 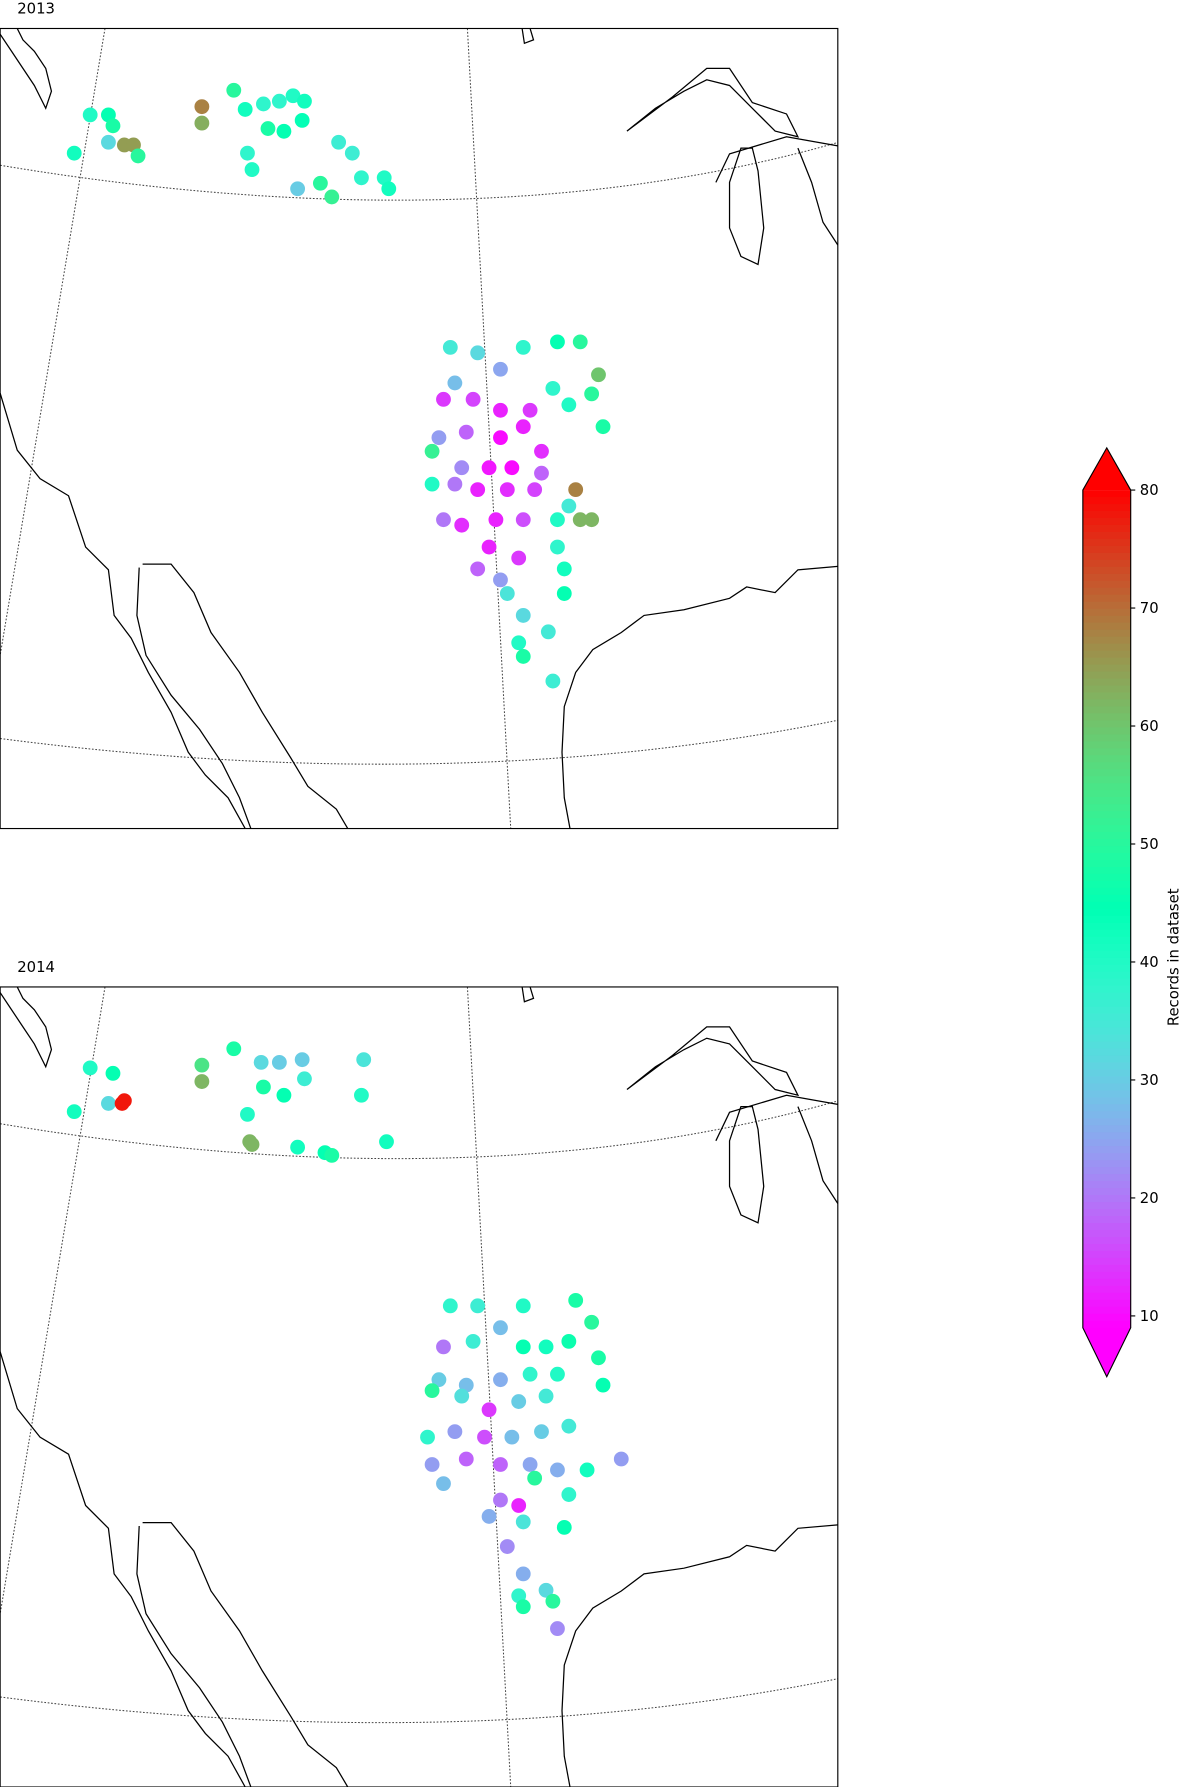 I want to click on colorbar-tick-label: 30, so click(x=1149, y=1080).